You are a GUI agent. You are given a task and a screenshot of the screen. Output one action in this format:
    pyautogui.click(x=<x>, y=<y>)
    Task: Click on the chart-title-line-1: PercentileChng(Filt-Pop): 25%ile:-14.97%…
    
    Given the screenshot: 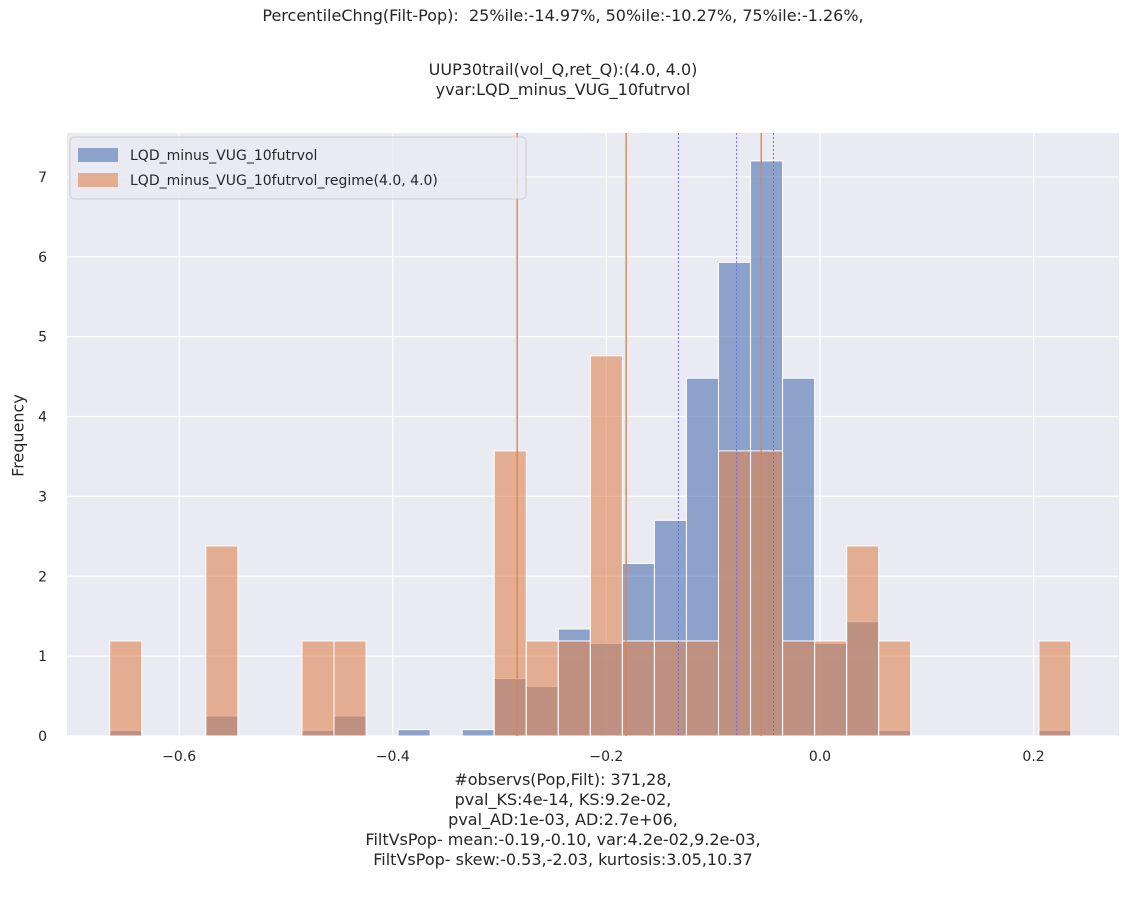 What is the action you would take?
    pyautogui.click(x=563, y=15)
    